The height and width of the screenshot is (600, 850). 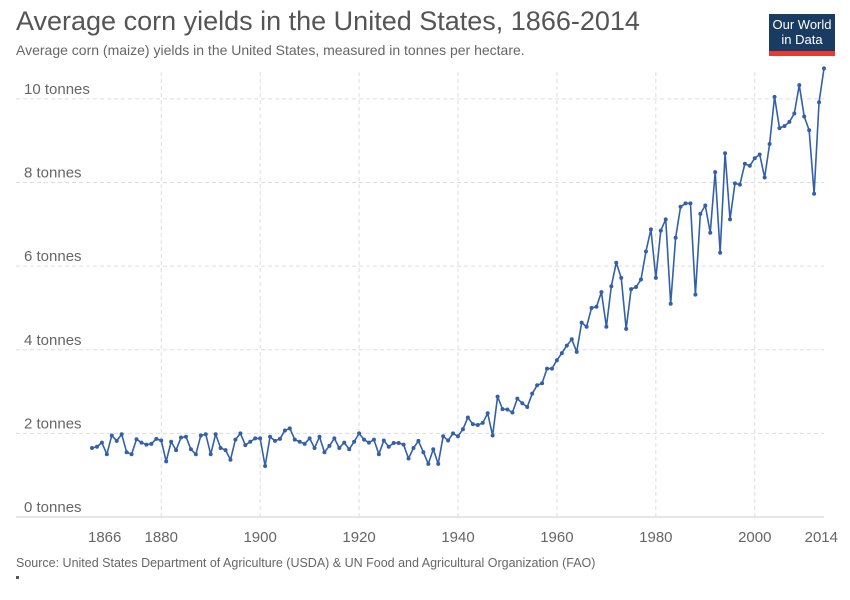 What do you see at coordinates (802, 35) in the screenshot?
I see `owid-logo: Our World in Data` at bounding box center [802, 35].